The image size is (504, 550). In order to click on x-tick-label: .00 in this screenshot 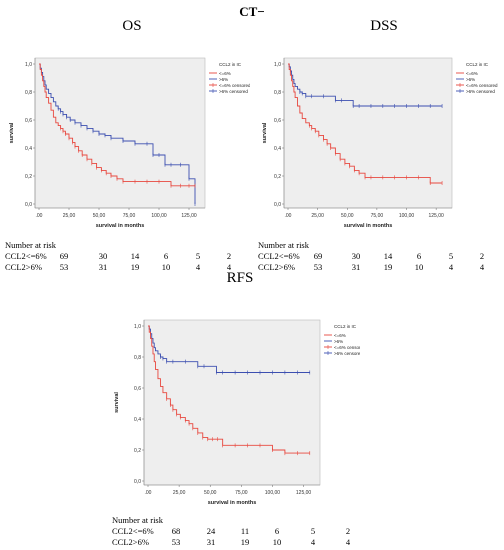, I will do `click(288, 216)`.